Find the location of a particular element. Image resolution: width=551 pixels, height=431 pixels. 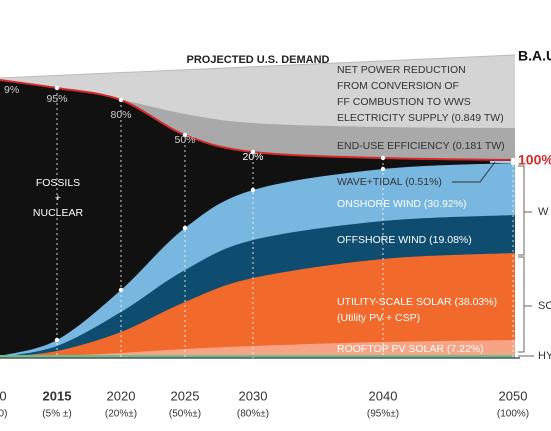

utility: UTILITY-SCALE SOLAR (38.03%) is located at coordinates (417, 302).